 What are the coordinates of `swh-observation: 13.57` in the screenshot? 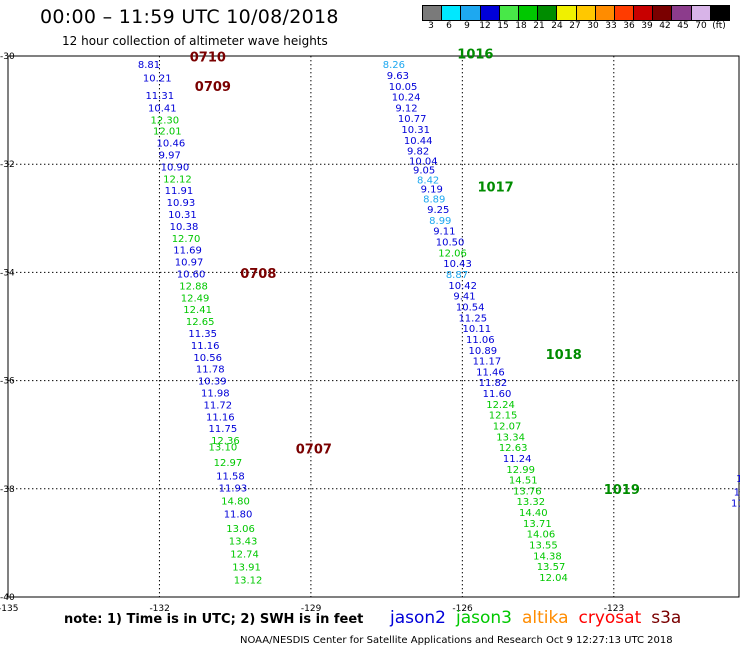 It's located at (551, 567).